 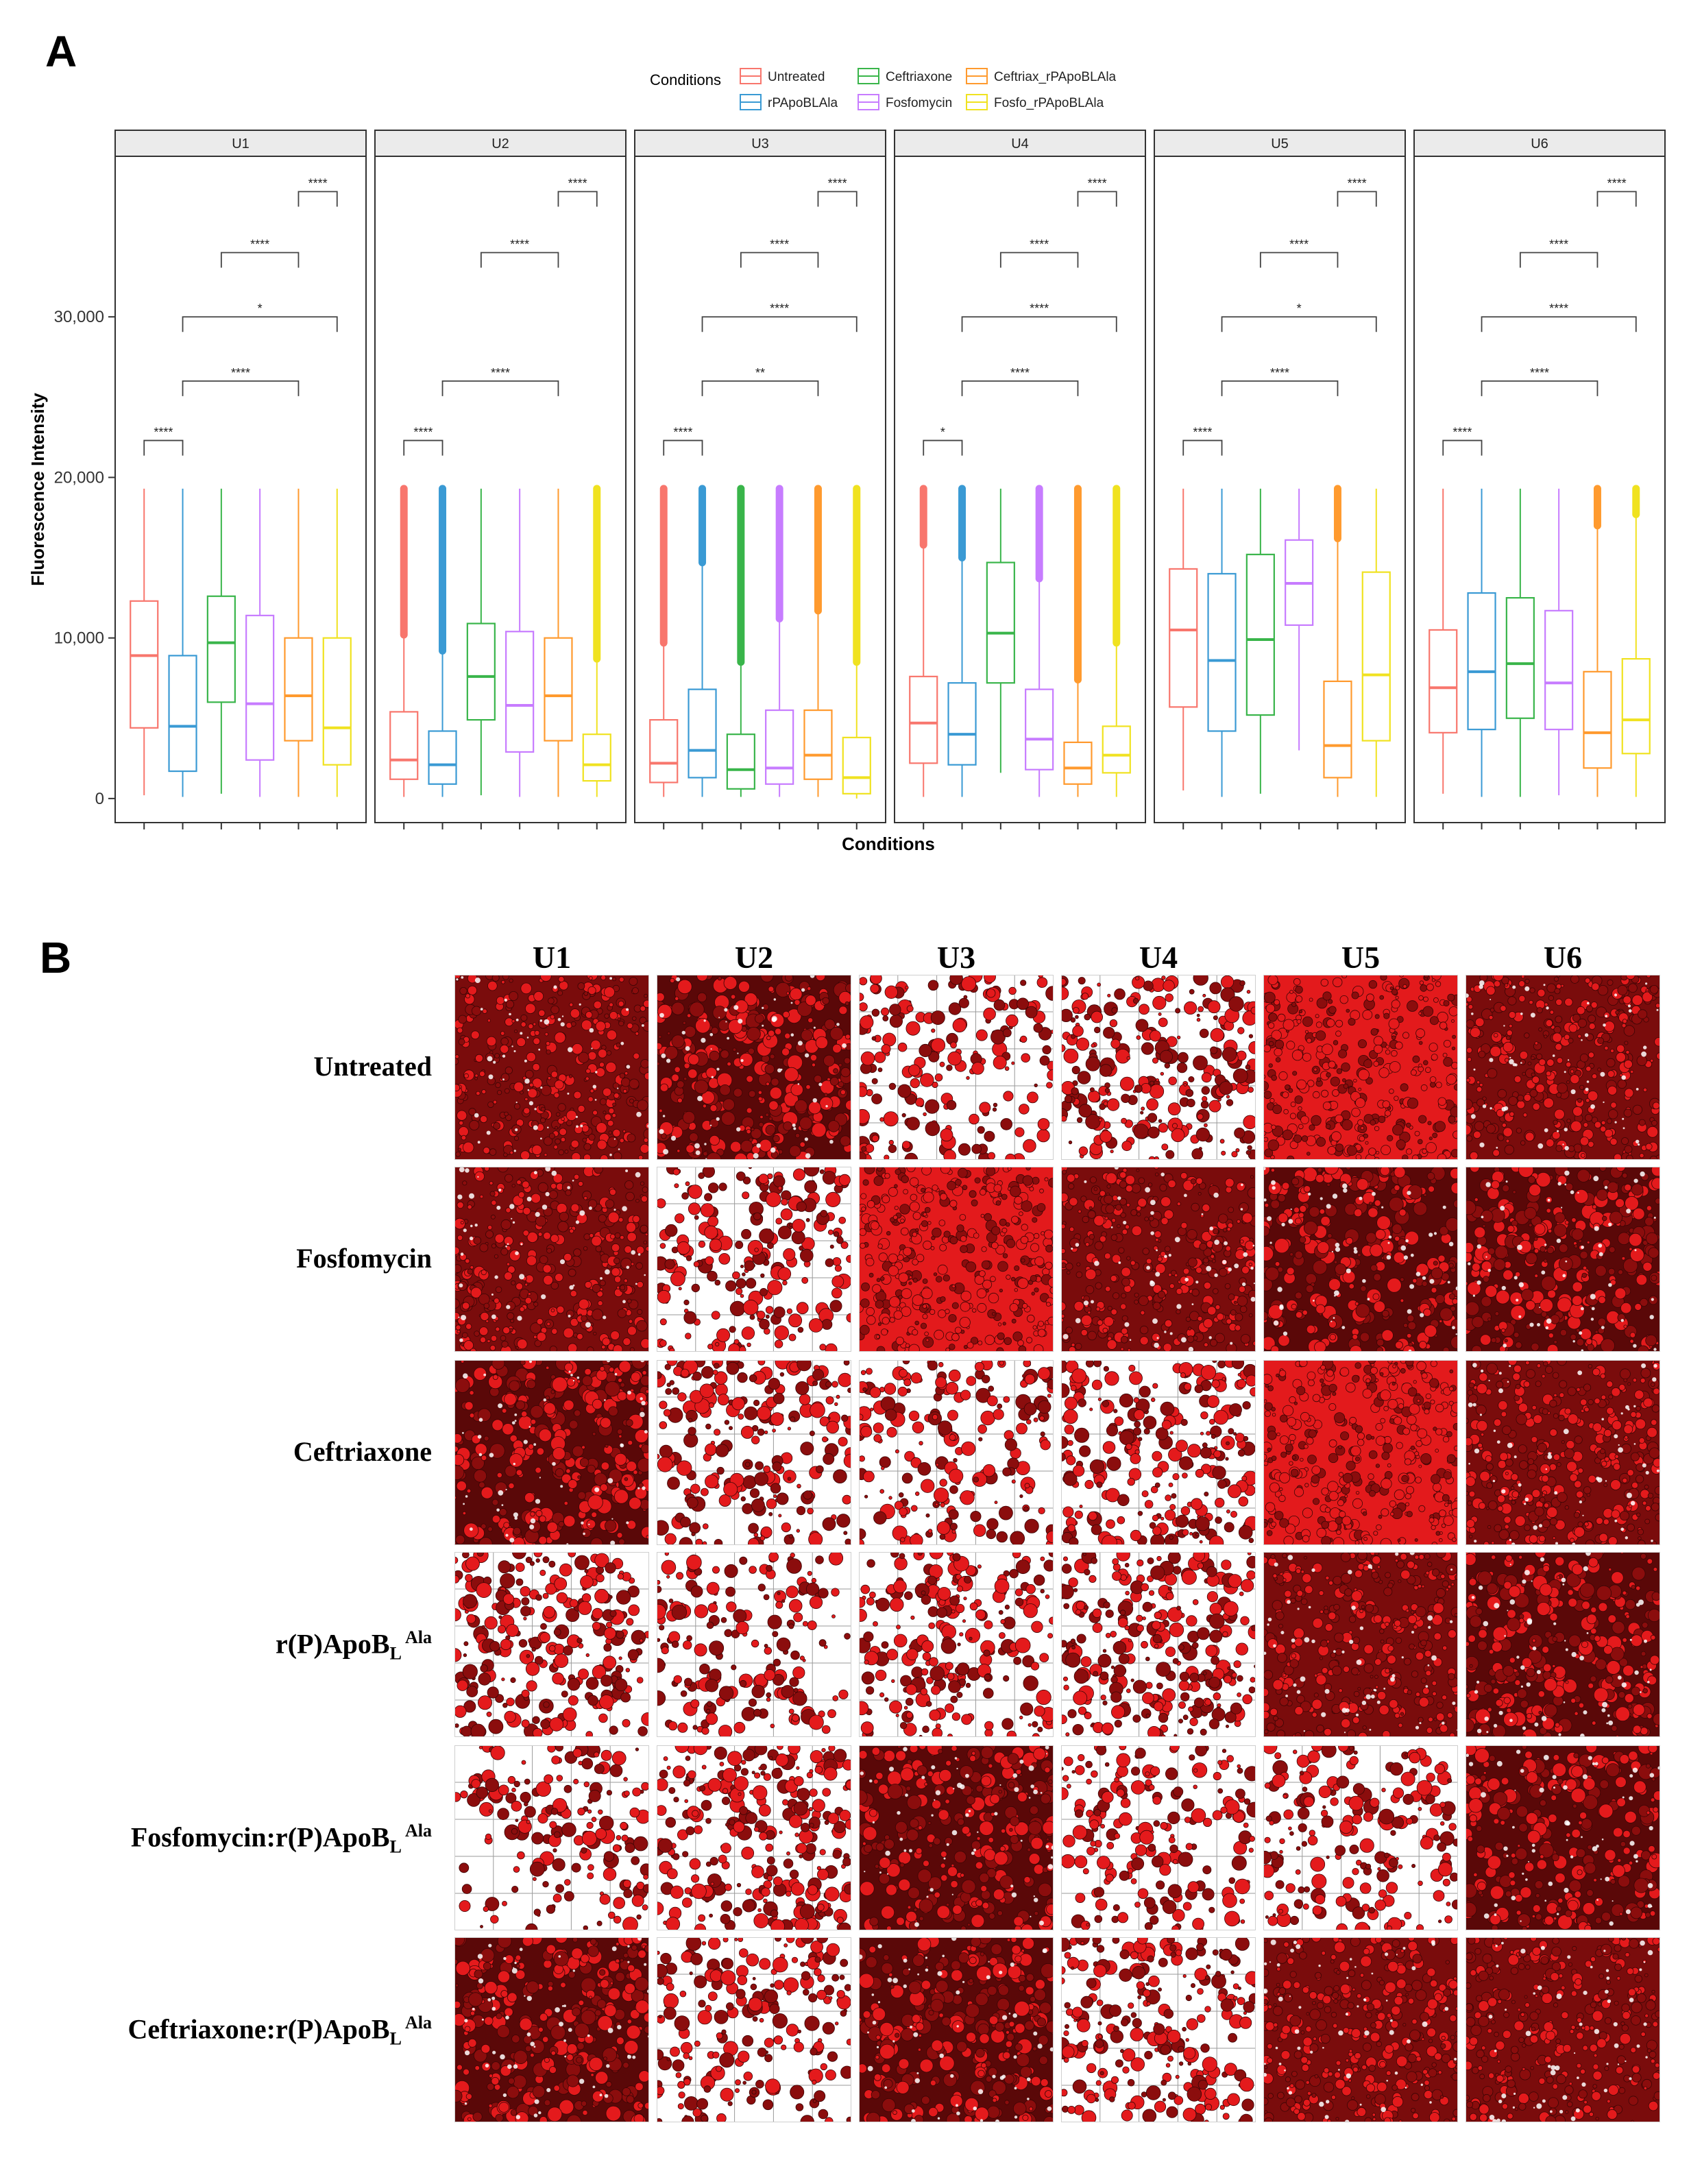 What do you see at coordinates (803, 103) in the screenshot?
I see `legend-entry-label: rPApoBLAla` at bounding box center [803, 103].